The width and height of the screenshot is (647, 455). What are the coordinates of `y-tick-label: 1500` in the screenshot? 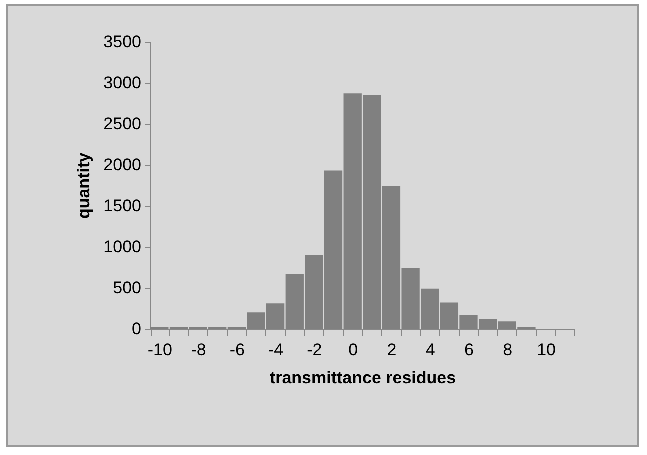 It's located at (123, 206).